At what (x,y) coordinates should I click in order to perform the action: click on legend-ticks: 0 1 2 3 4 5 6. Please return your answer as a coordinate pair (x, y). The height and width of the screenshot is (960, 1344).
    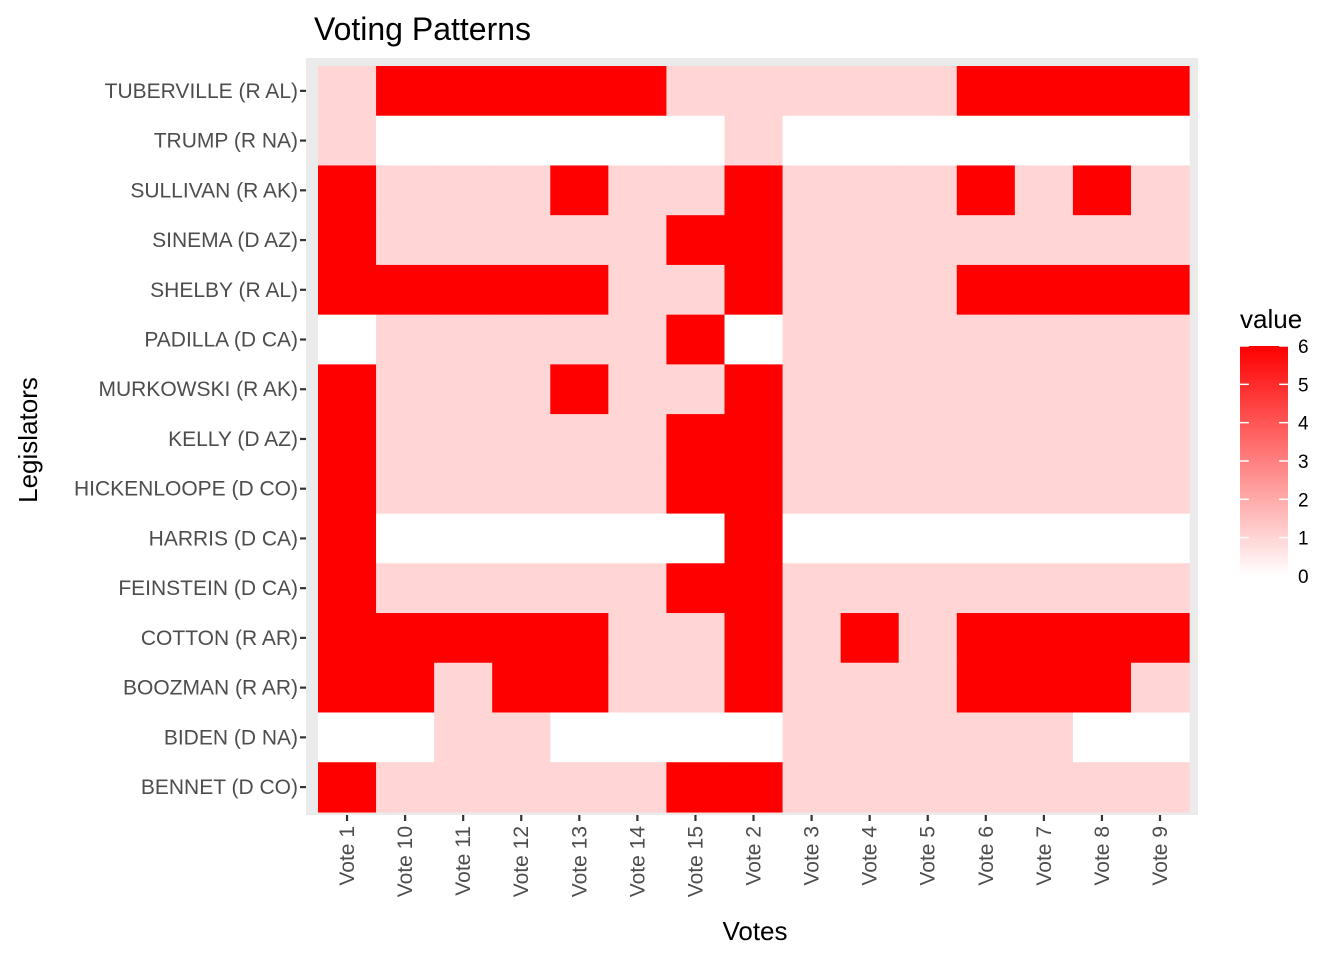
    Looking at the image, I should click on (1274, 462).